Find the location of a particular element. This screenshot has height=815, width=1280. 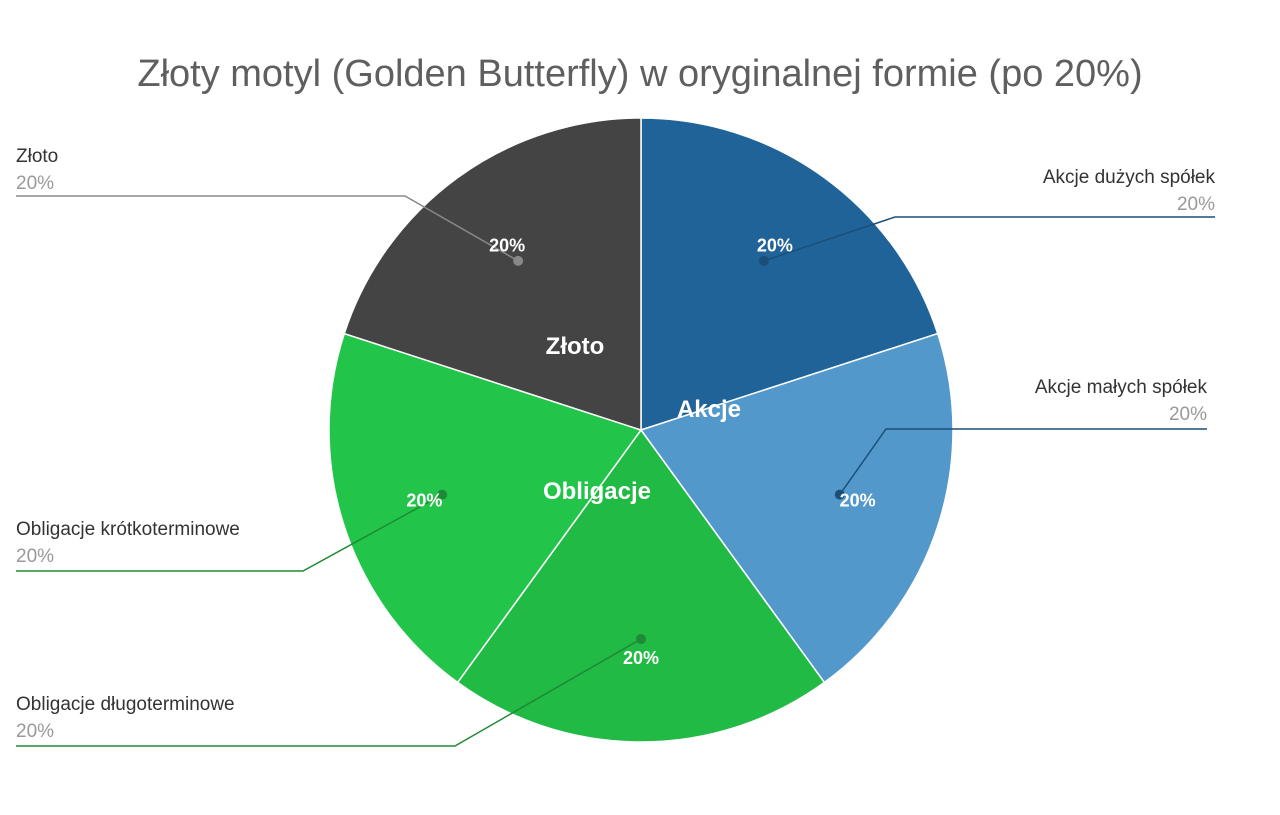

pie-slice-oblig-dlugo is located at coordinates (641, 585).